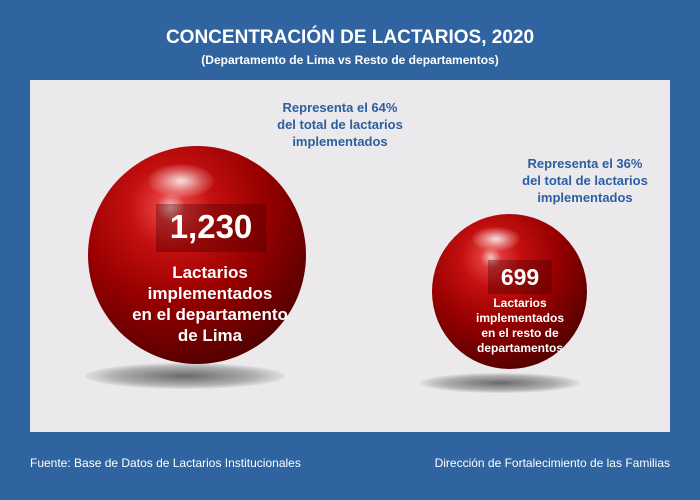 This screenshot has height=500, width=700. Describe the element at coordinates (496, 239) in the screenshot. I see `bubble-gloss-resto` at that location.